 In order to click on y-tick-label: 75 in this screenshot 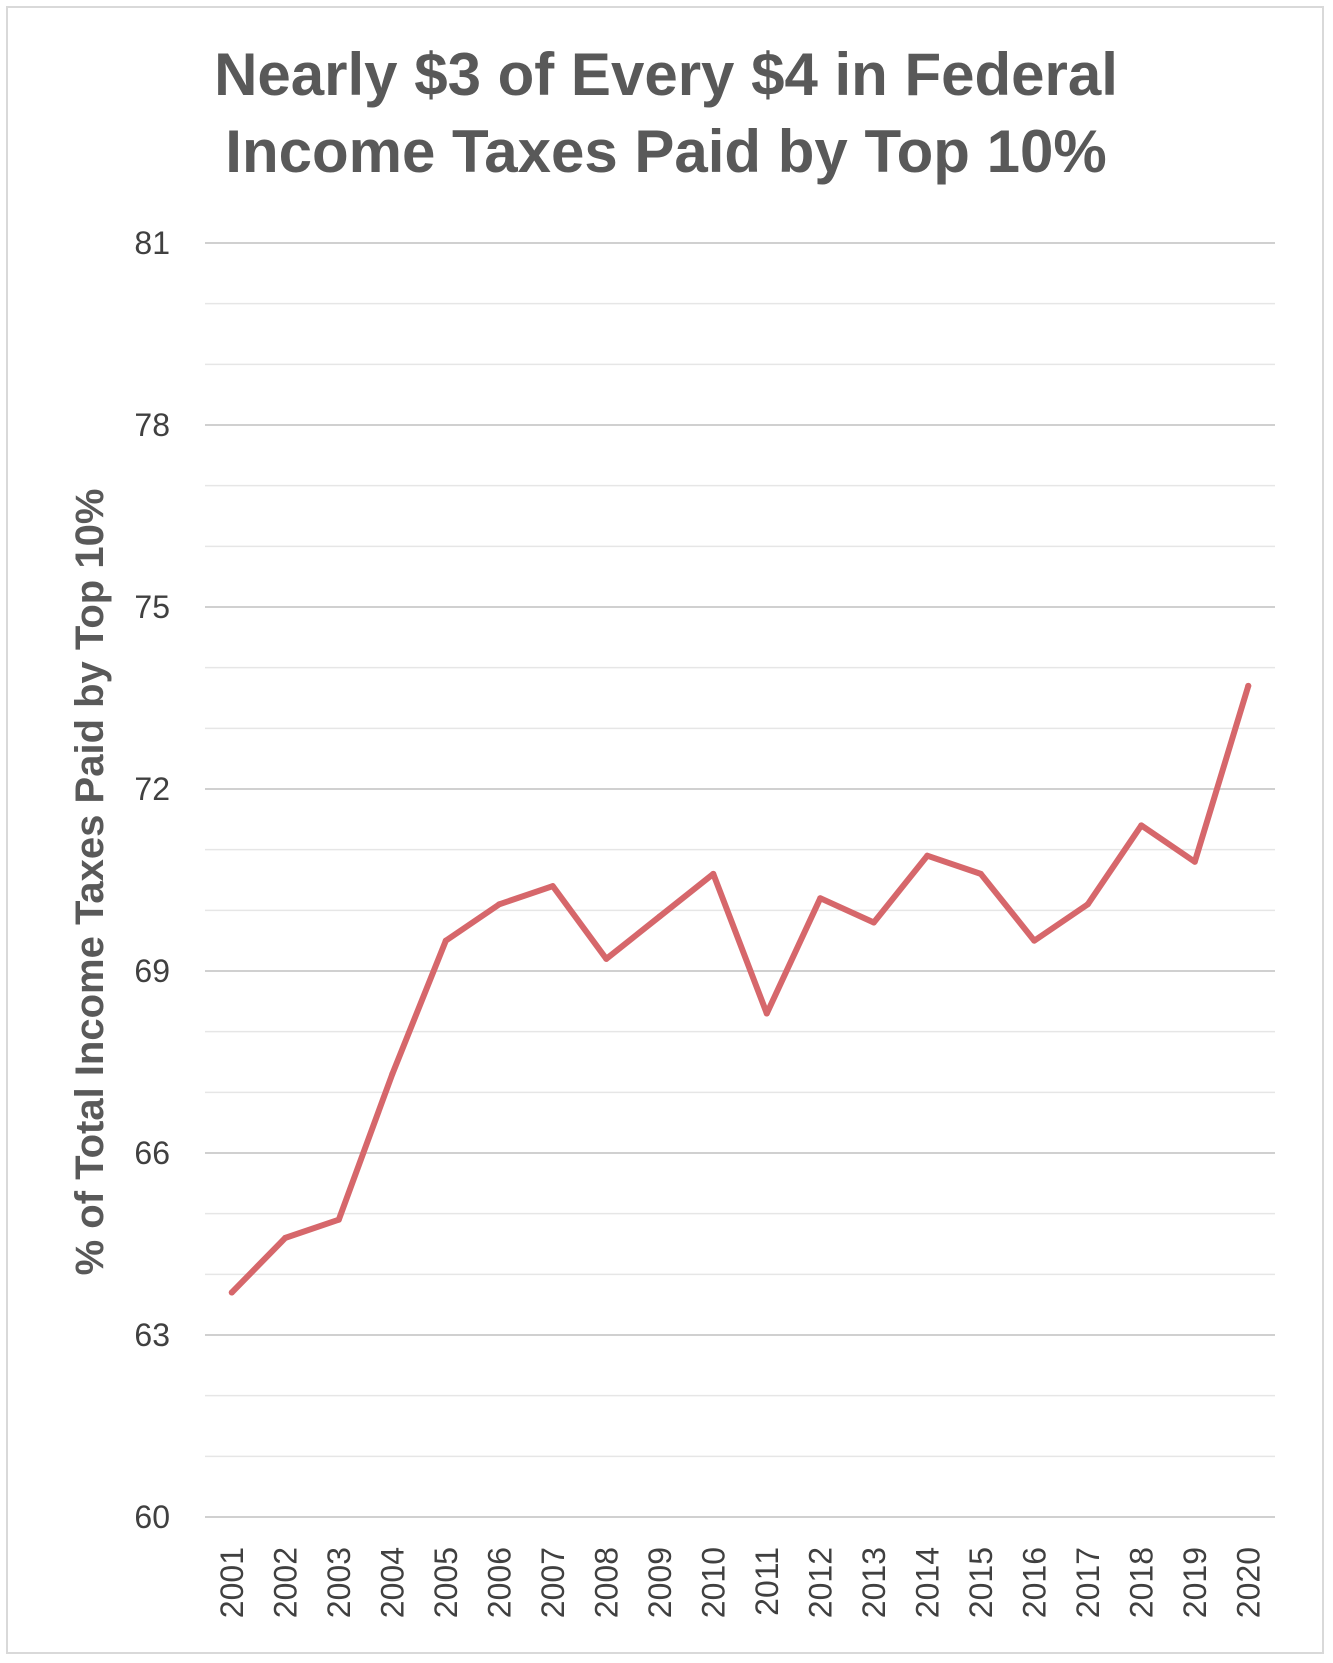, I will do `click(152, 607)`.